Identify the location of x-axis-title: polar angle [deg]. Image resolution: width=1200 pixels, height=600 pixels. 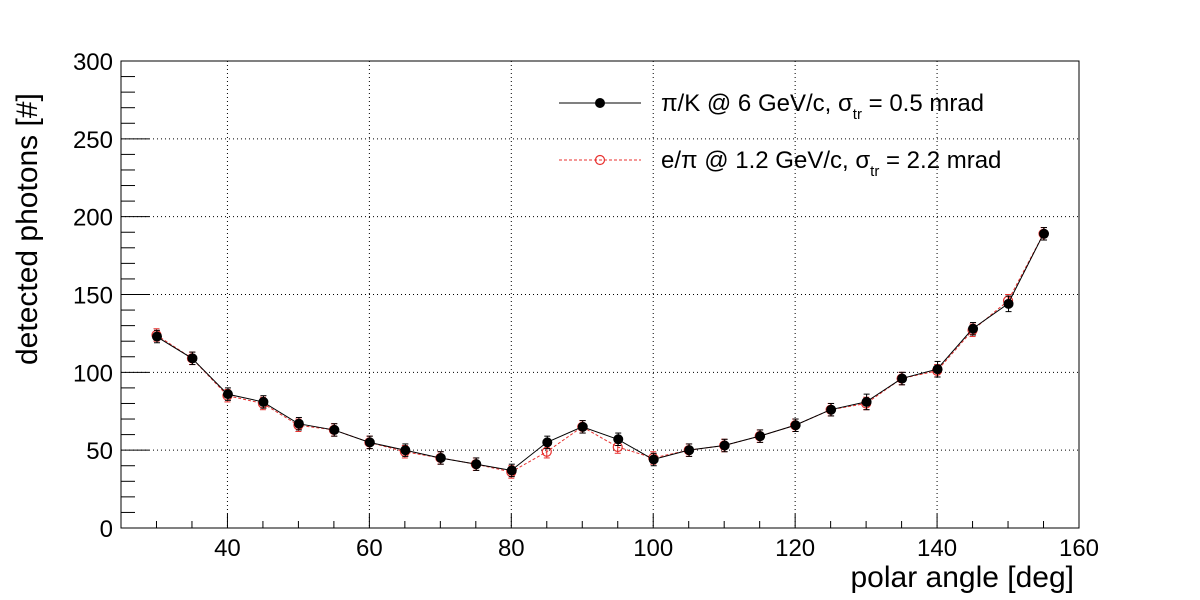
(962, 577).